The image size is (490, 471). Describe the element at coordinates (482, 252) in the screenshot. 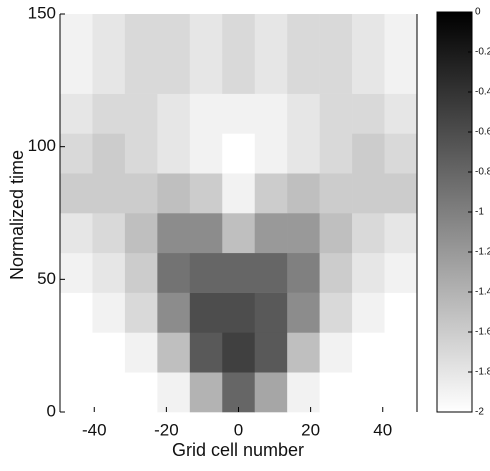

I see `colorbar-tick-label: -1.2` at that location.